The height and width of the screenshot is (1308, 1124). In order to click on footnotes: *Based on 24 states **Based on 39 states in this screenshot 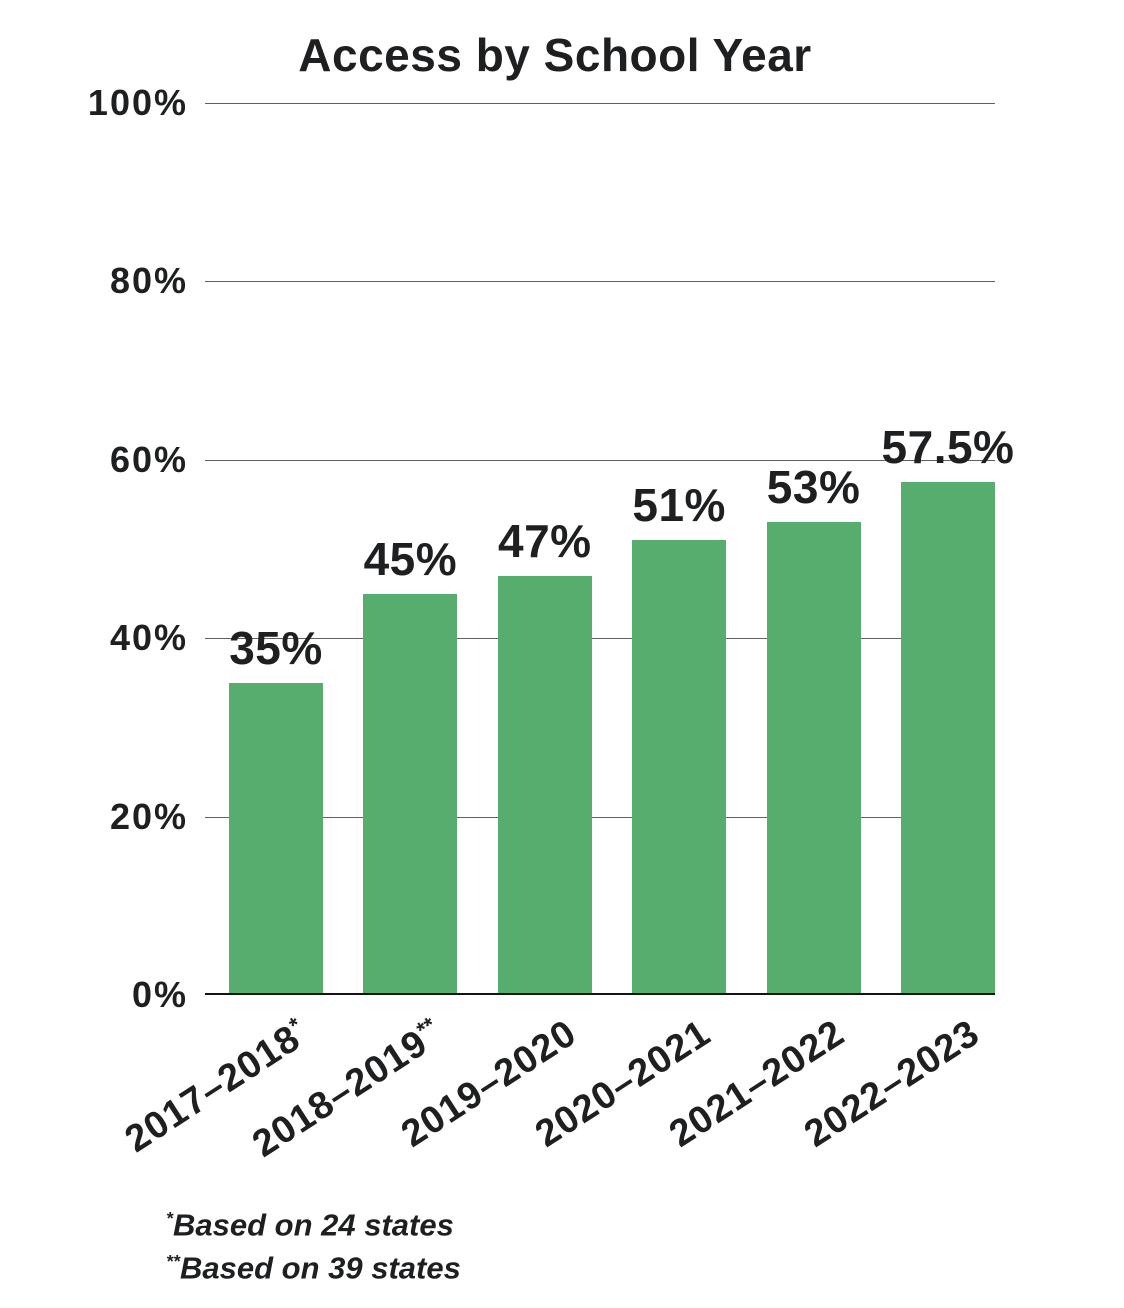, I will do `click(313, 1243)`.